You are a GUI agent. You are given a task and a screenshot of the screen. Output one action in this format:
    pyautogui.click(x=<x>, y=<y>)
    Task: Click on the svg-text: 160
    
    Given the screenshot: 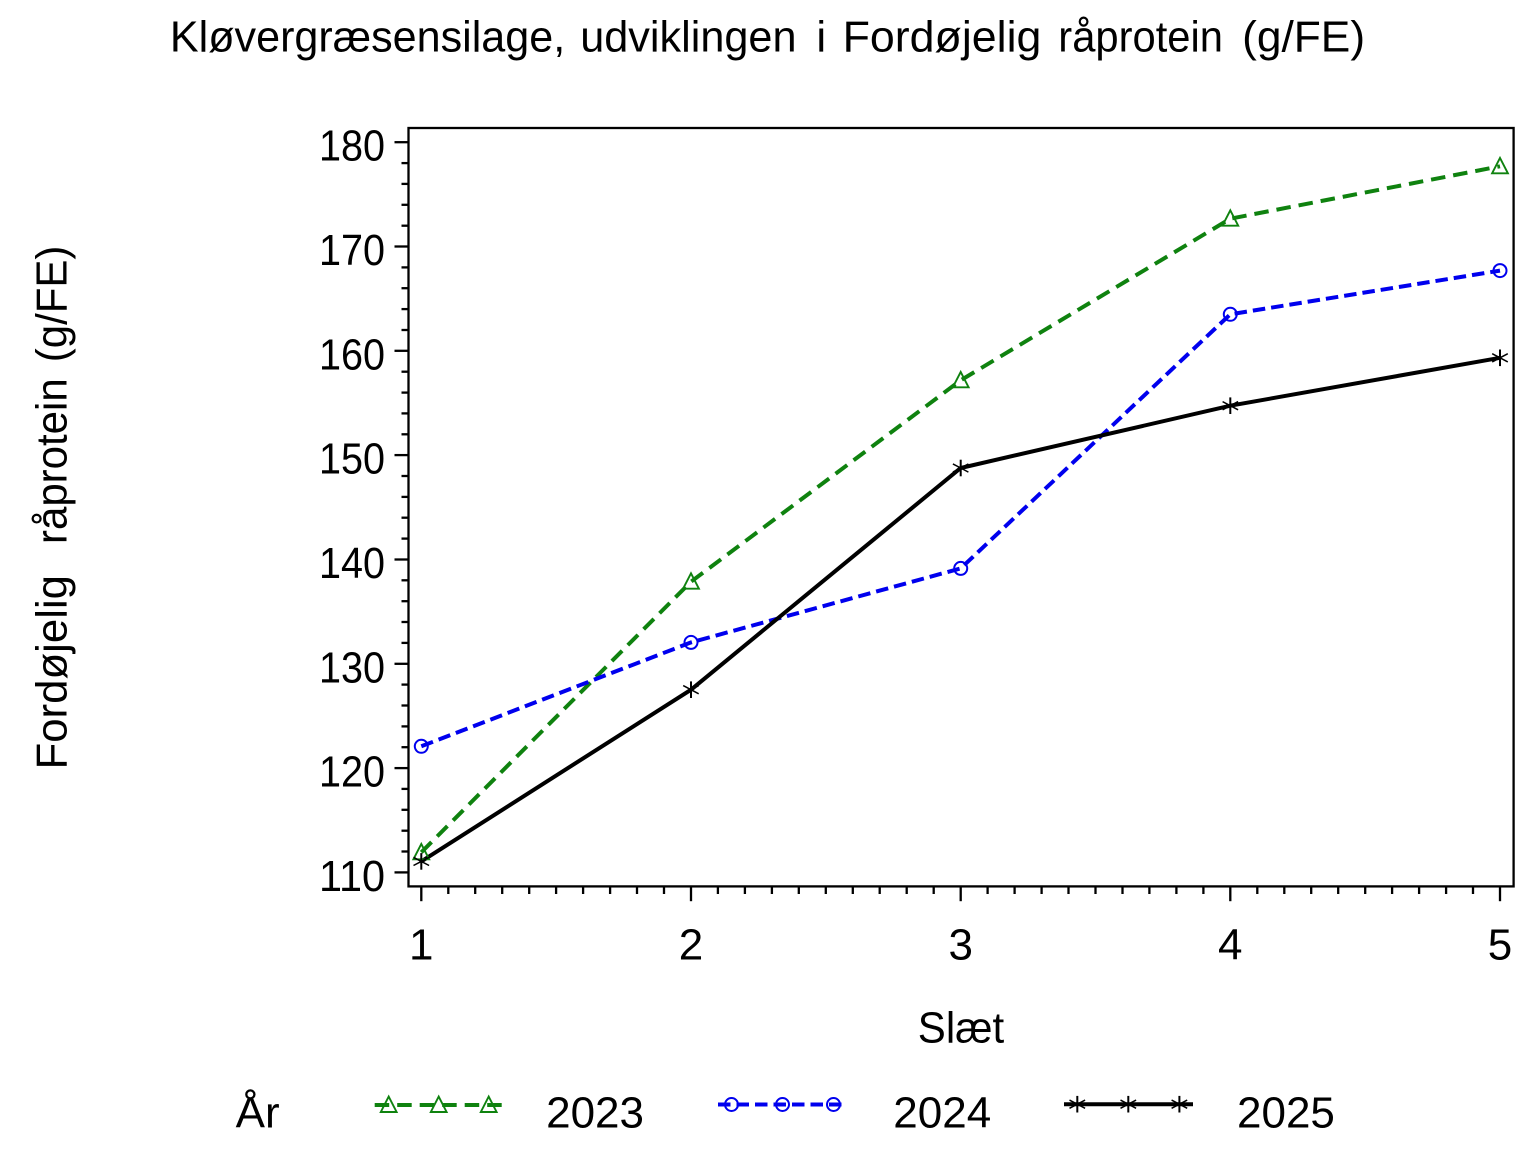 What is the action you would take?
    pyautogui.click(x=352, y=354)
    